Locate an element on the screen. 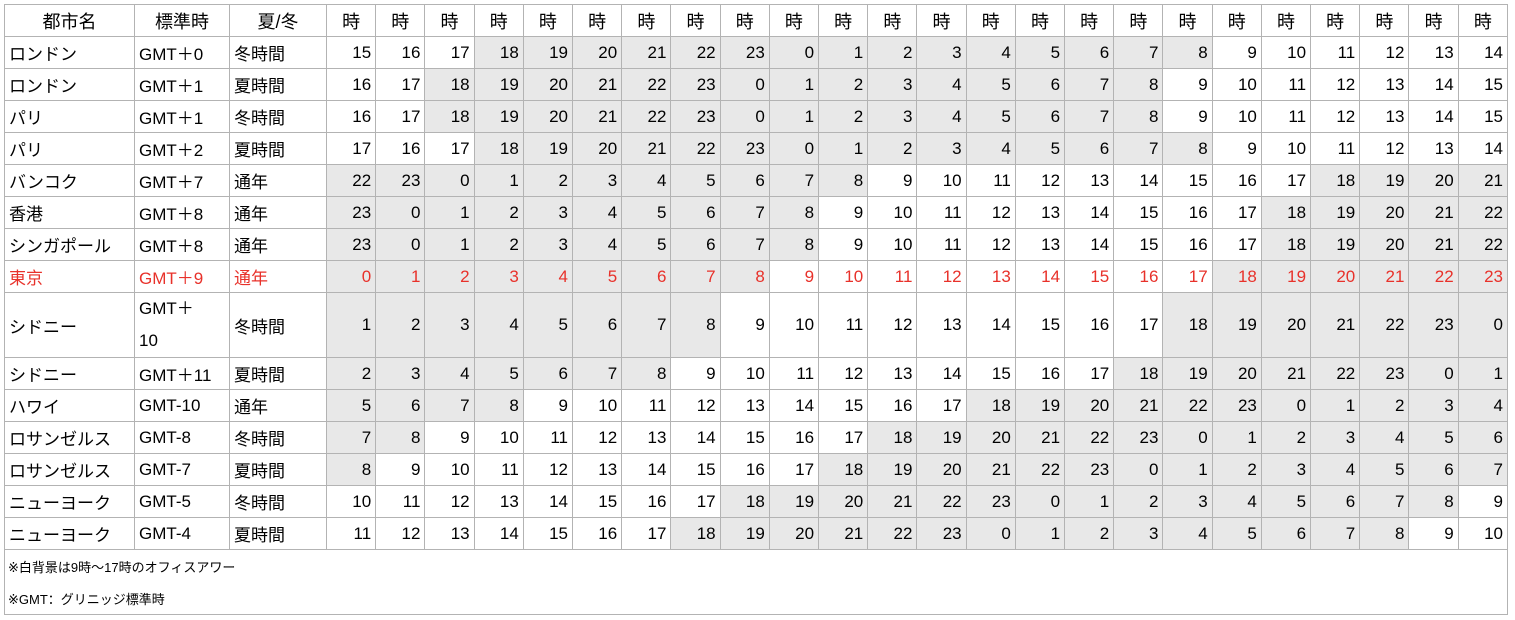 The width and height of the screenshot is (1515, 620). notes-table: ※白背景は9時〜17時のオフィスアワー ※GMT：グリニッジ標準時 is located at coordinates (756, 582).